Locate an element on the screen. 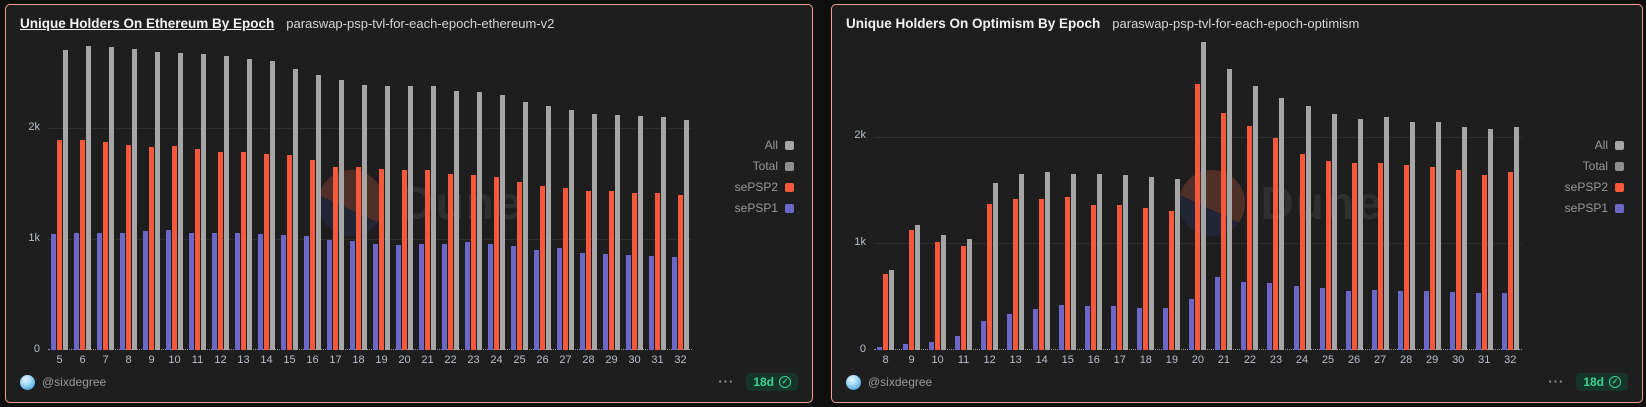 The image size is (1646, 407). legend-item-all: All is located at coordinates (1609, 145).